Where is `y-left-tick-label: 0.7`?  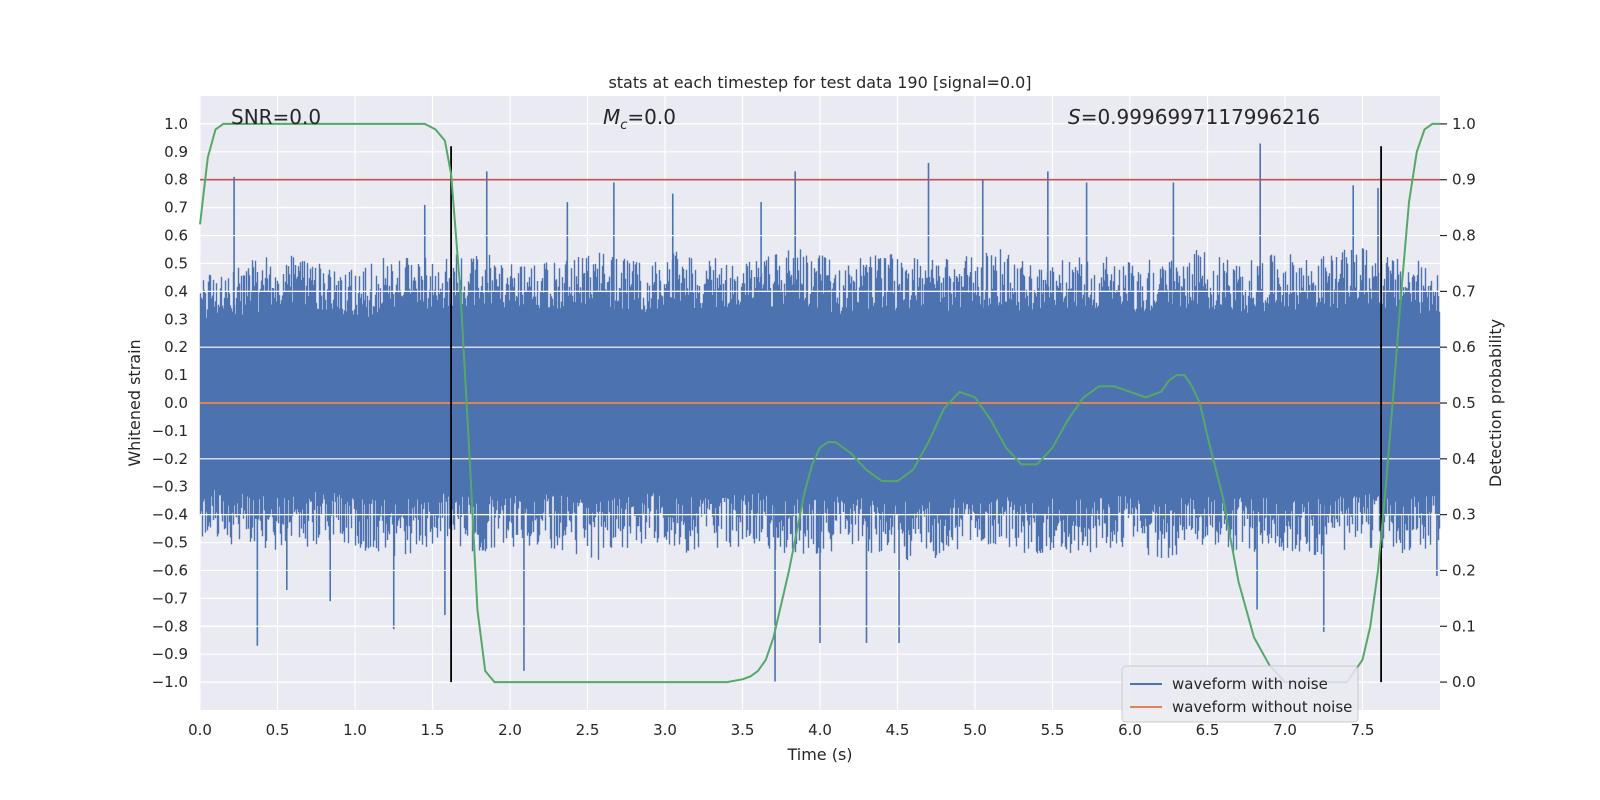
y-left-tick-label: 0.7 is located at coordinates (176, 208).